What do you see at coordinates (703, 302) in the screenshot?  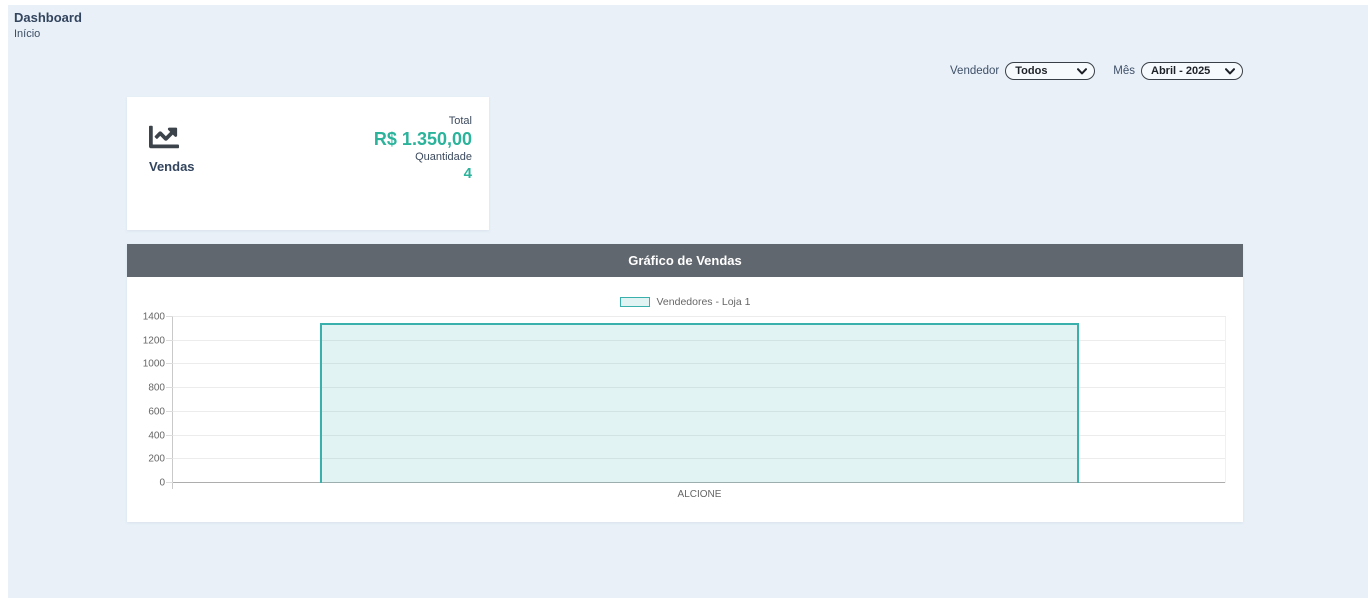 I see `legend-label: Vendedores - Loja 1` at bounding box center [703, 302].